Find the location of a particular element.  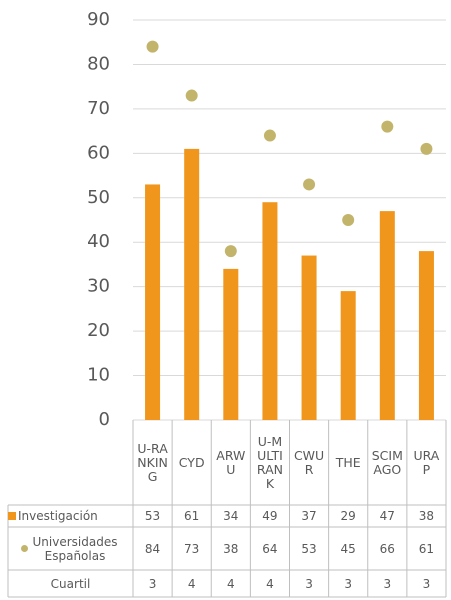

x-tick-label: CYD is located at coordinates (191, 463).